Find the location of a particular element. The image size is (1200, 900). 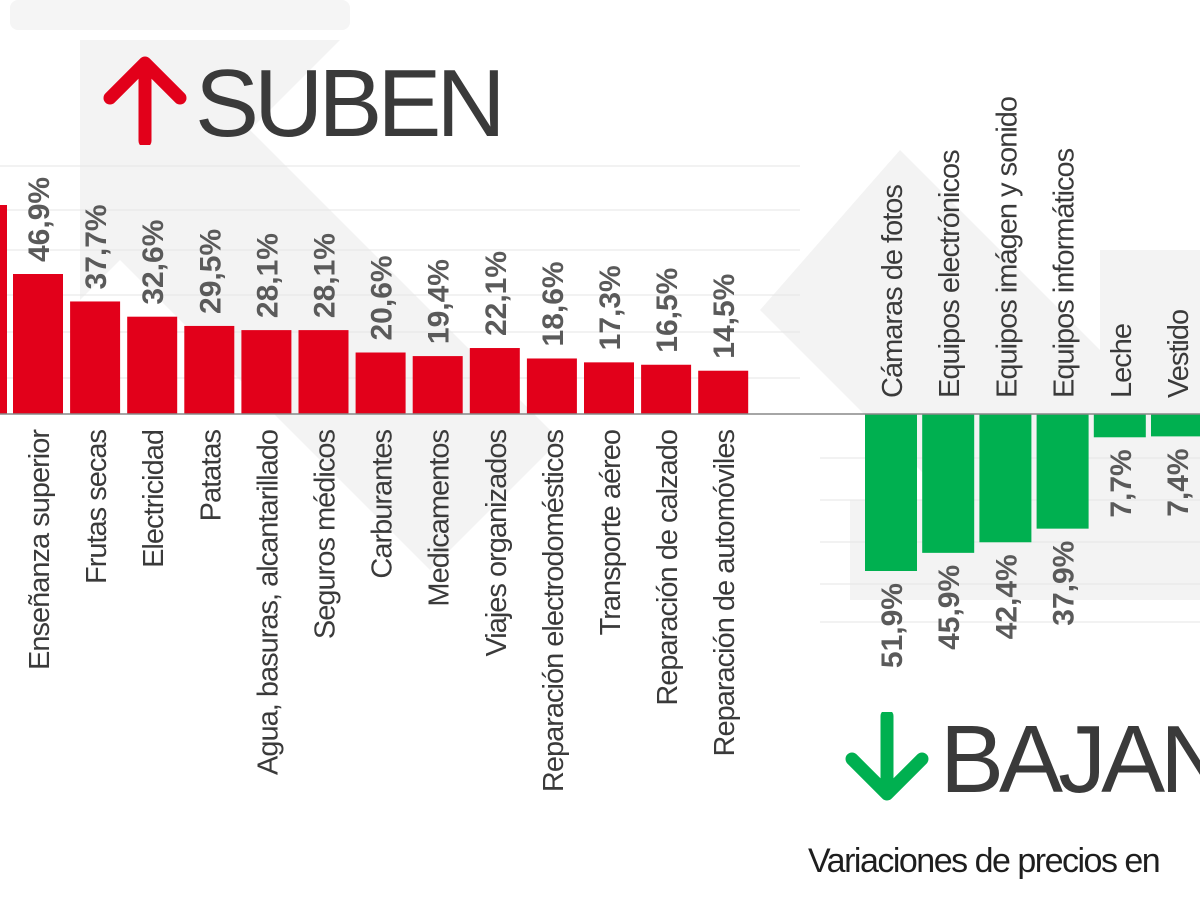

value-label-down: 51,9% is located at coordinates (892, 625).